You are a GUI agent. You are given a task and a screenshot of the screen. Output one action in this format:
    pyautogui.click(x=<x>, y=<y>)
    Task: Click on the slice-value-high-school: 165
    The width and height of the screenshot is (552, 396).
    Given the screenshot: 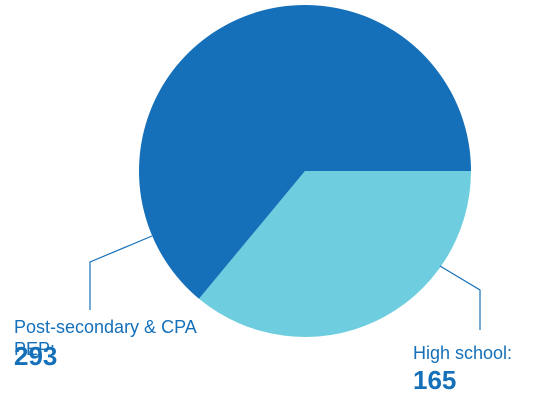 What is the action you would take?
    pyautogui.click(x=435, y=380)
    